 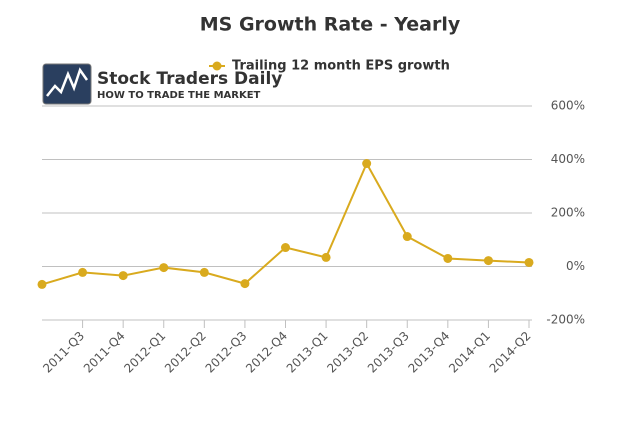 I want to click on y-tick-label: 200%, so click(x=568, y=213).